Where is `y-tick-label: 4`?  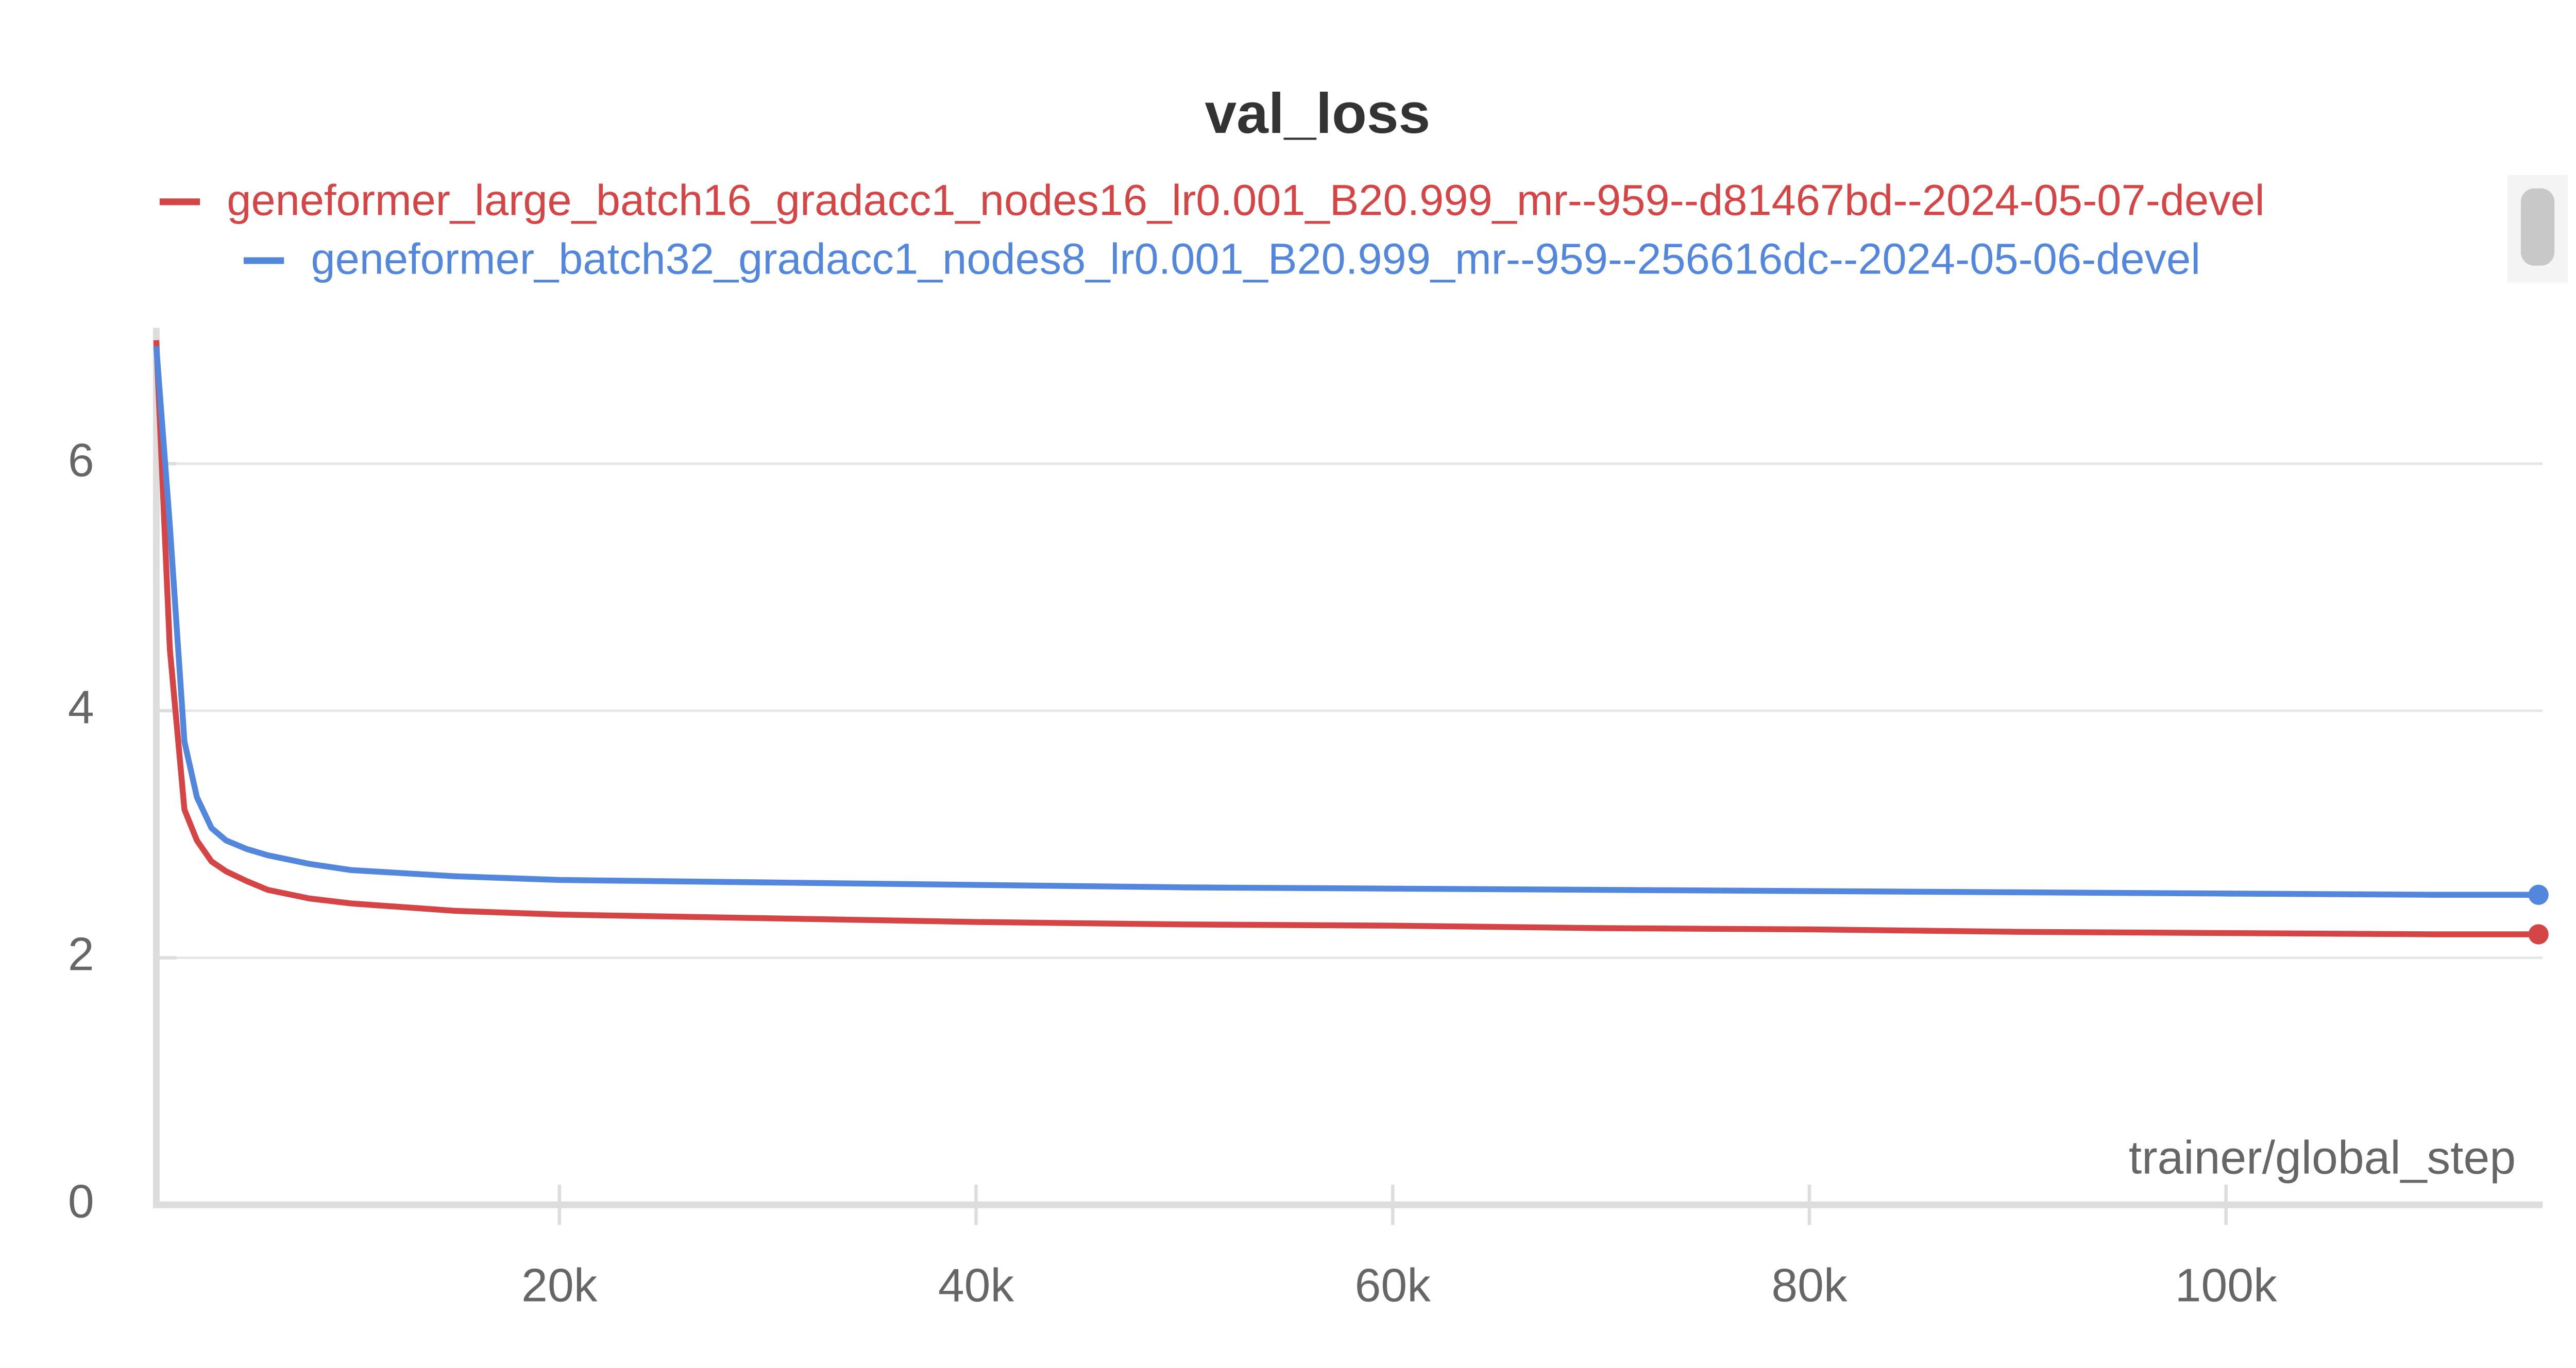
y-tick-label: 4 is located at coordinates (81, 707).